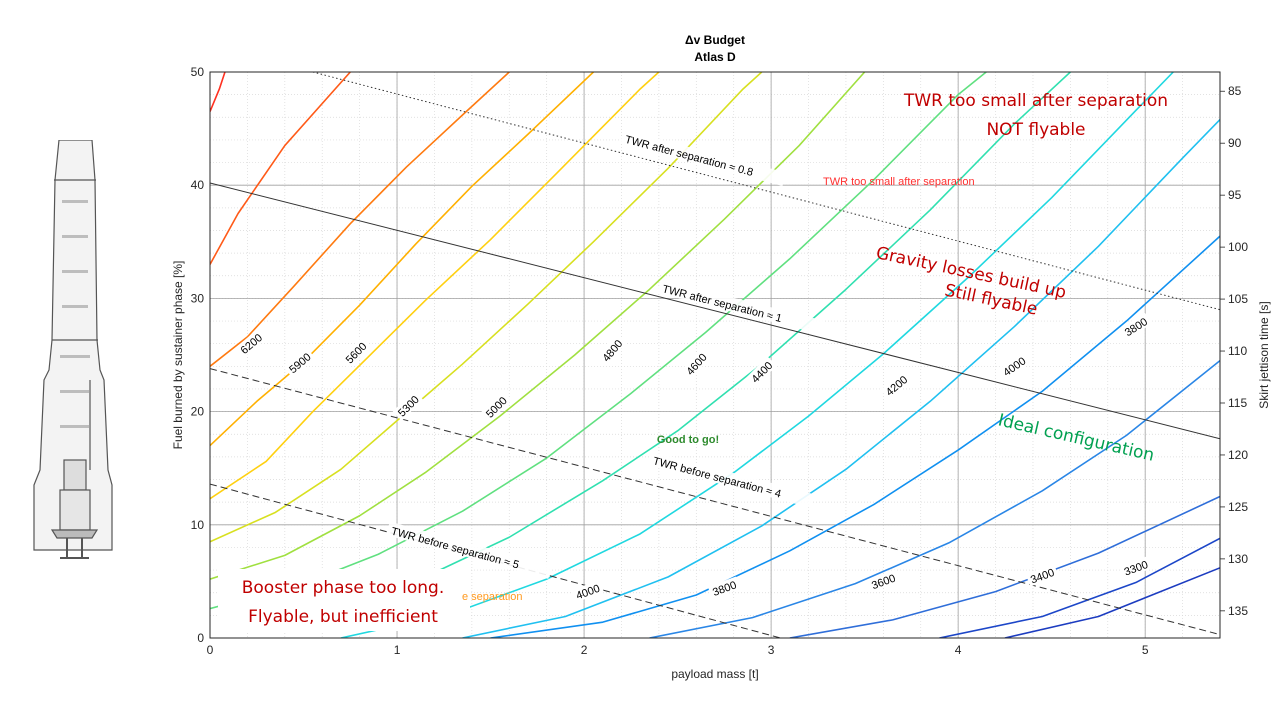 The image size is (1280, 720). What do you see at coordinates (1237, 403) in the screenshot?
I see `y2-tick-label: 115` at bounding box center [1237, 403].